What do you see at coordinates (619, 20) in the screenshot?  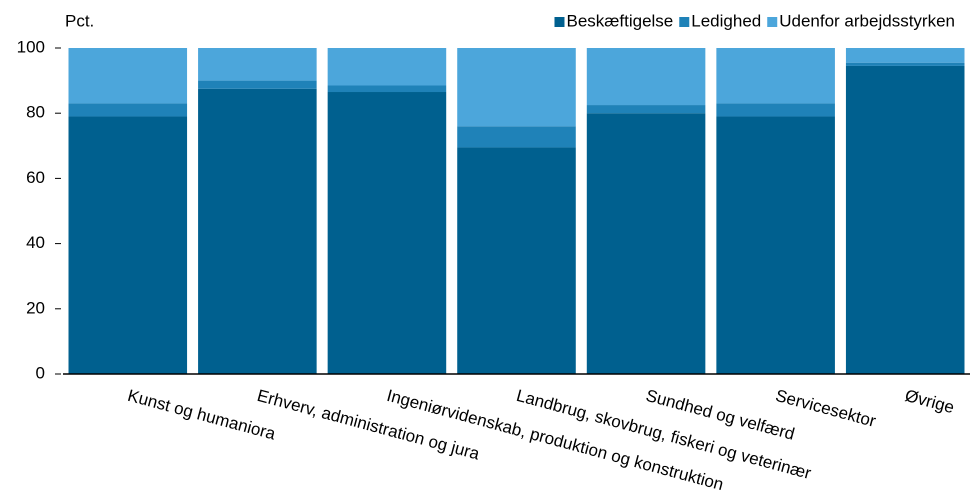 I see `legend-label: Beskæftigelse` at bounding box center [619, 20].